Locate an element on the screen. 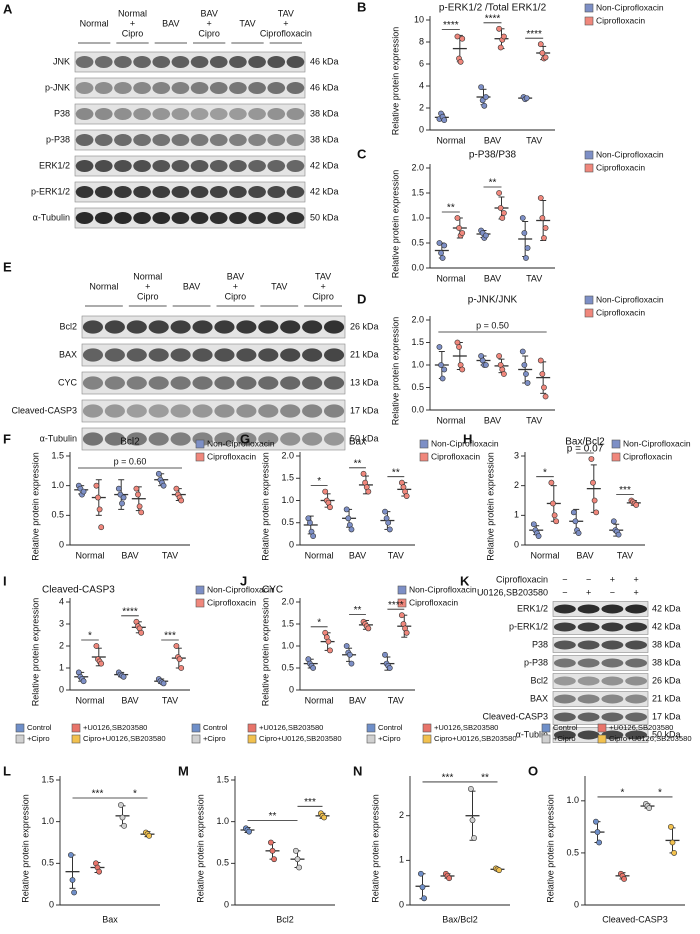 This screenshot has width=700, height=934. y-tick-label: 1 is located at coordinates (401, 860).